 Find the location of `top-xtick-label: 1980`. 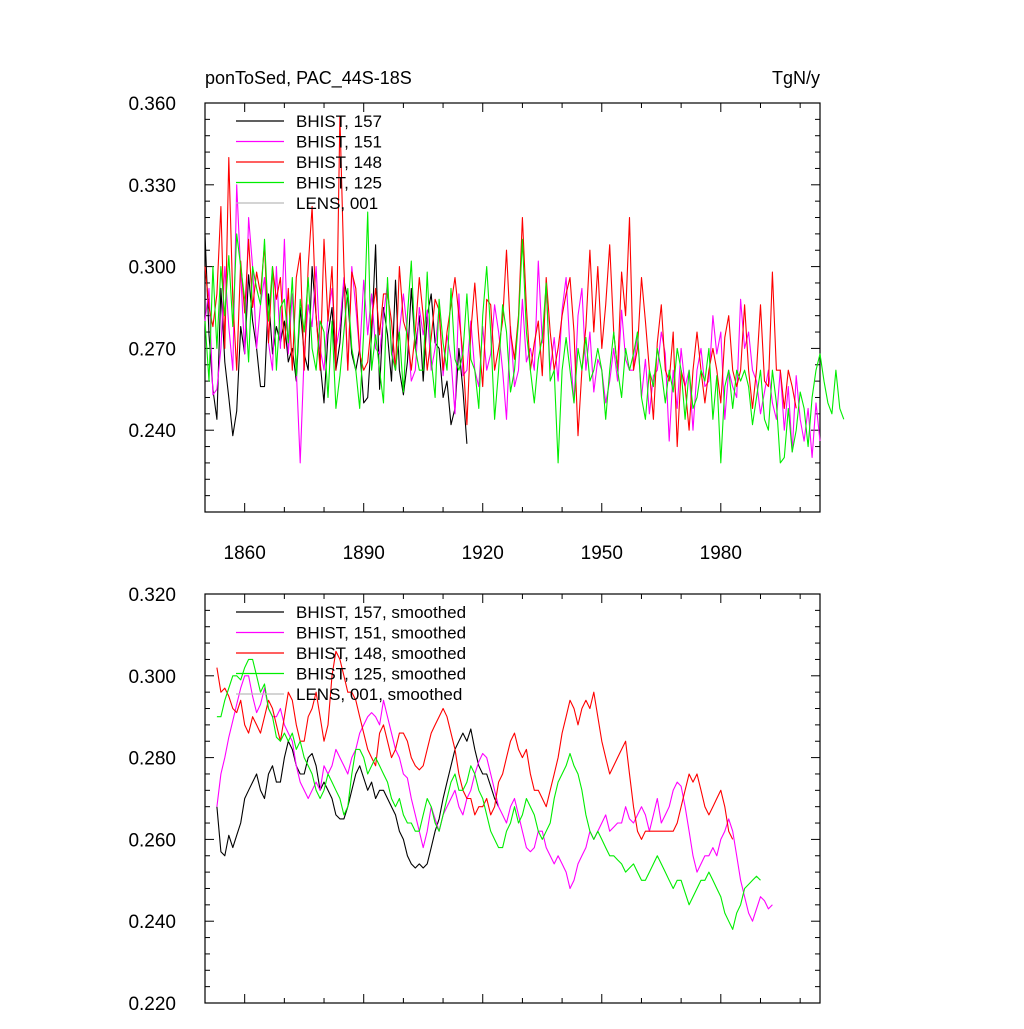

top-xtick-label: 1980 is located at coordinates (721, 553).